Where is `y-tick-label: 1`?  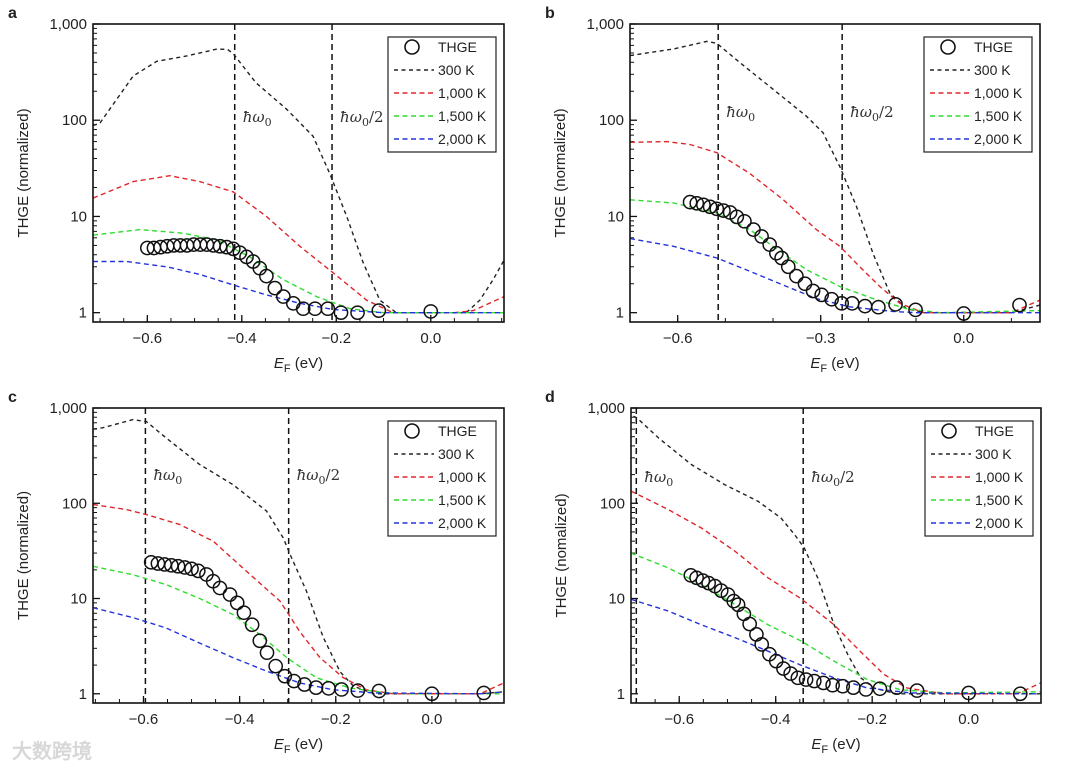
y-tick-label: 1 is located at coordinates (83, 694).